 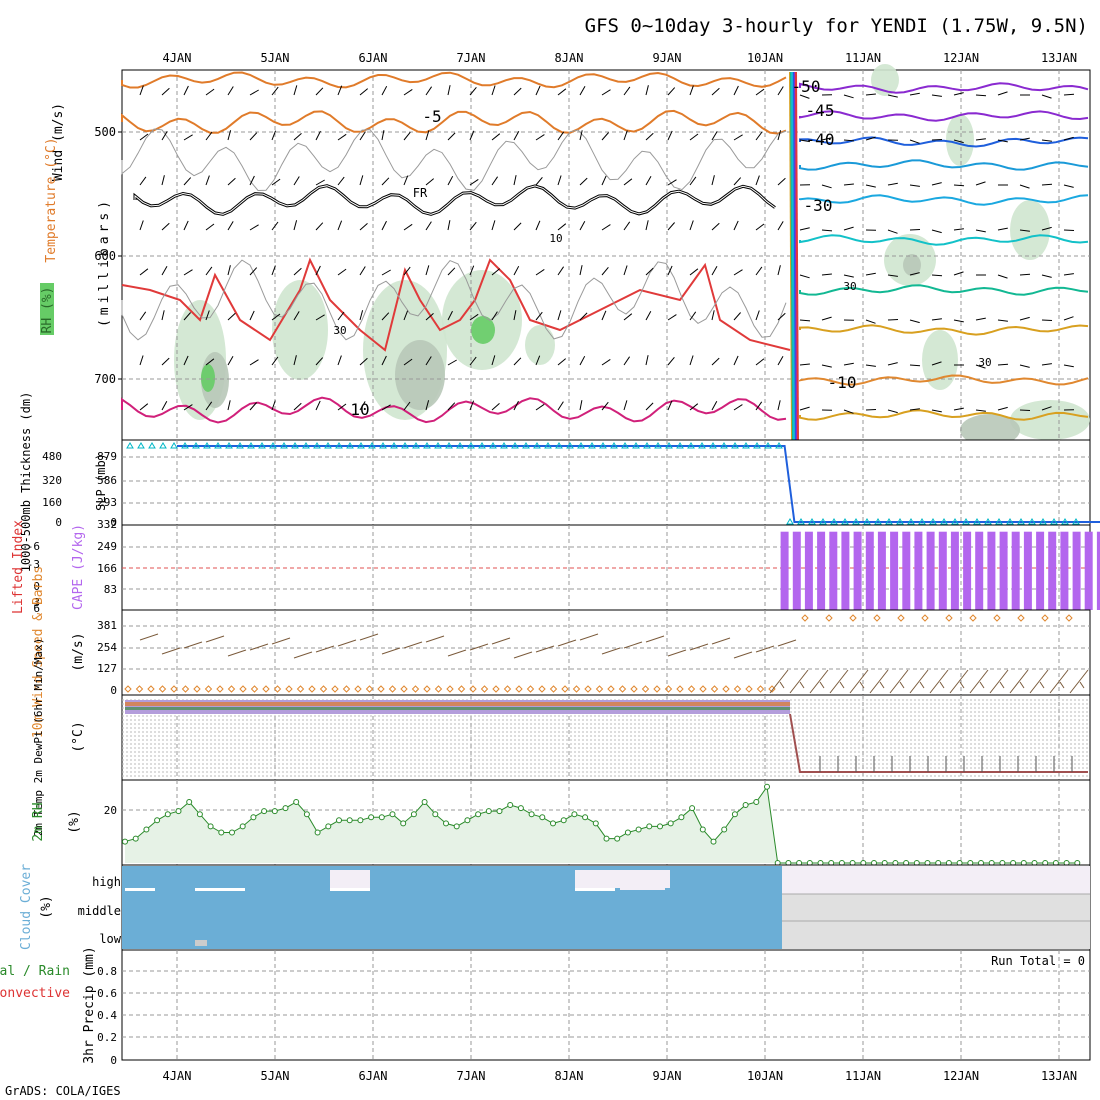 I want to click on rh-legend-swatch, so click(x=47, y=309).